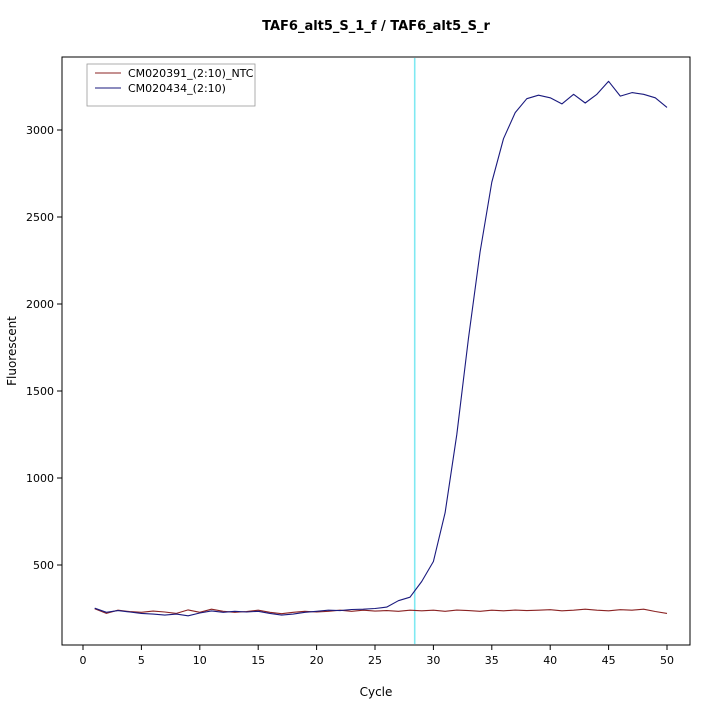 This screenshot has height=724, width=720. Describe the element at coordinates (83, 660) in the screenshot. I see `x-tick-label: 0` at that location.